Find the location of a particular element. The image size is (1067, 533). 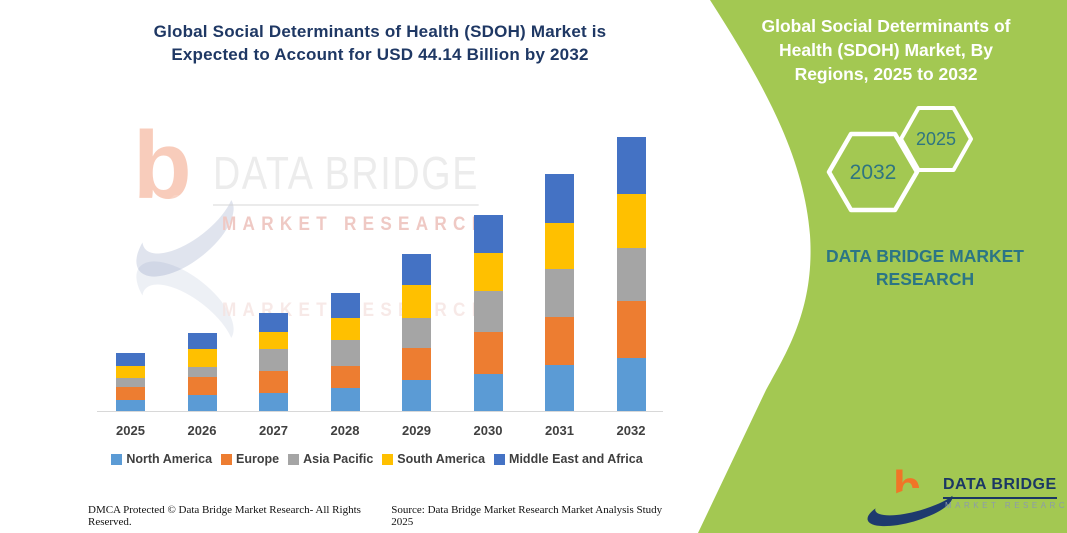

hexagon-2032-label: 2032 is located at coordinates (873, 172).